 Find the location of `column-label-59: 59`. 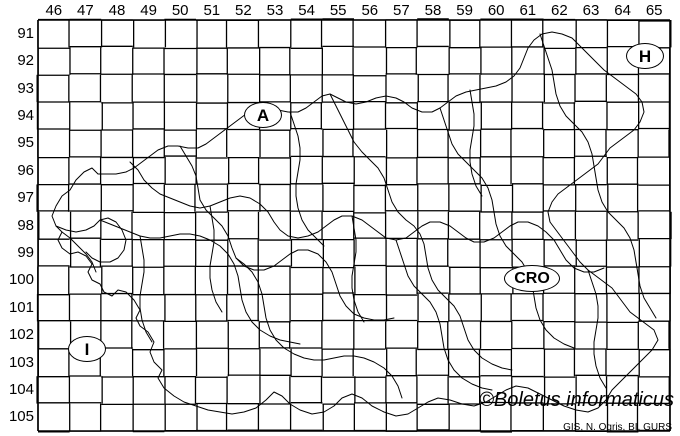

column-label-59: 59 is located at coordinates (464, 10).